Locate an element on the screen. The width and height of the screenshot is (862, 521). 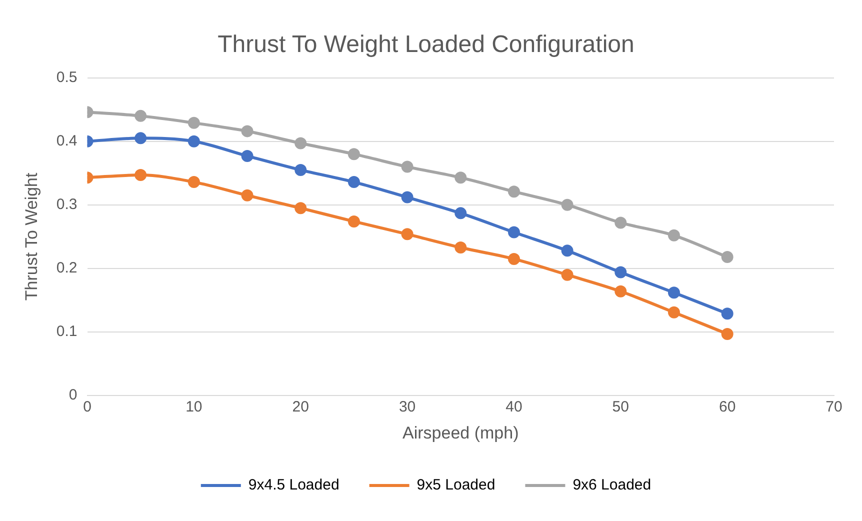
legend-label: 9x5 Loaded is located at coordinates (456, 485).